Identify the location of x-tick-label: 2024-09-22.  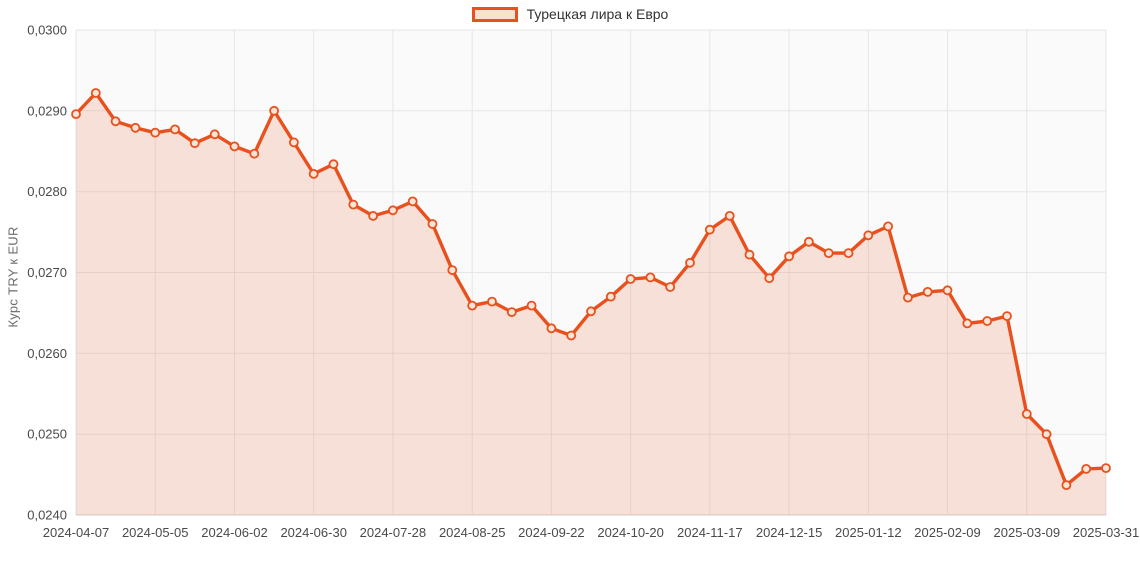
(551, 532).